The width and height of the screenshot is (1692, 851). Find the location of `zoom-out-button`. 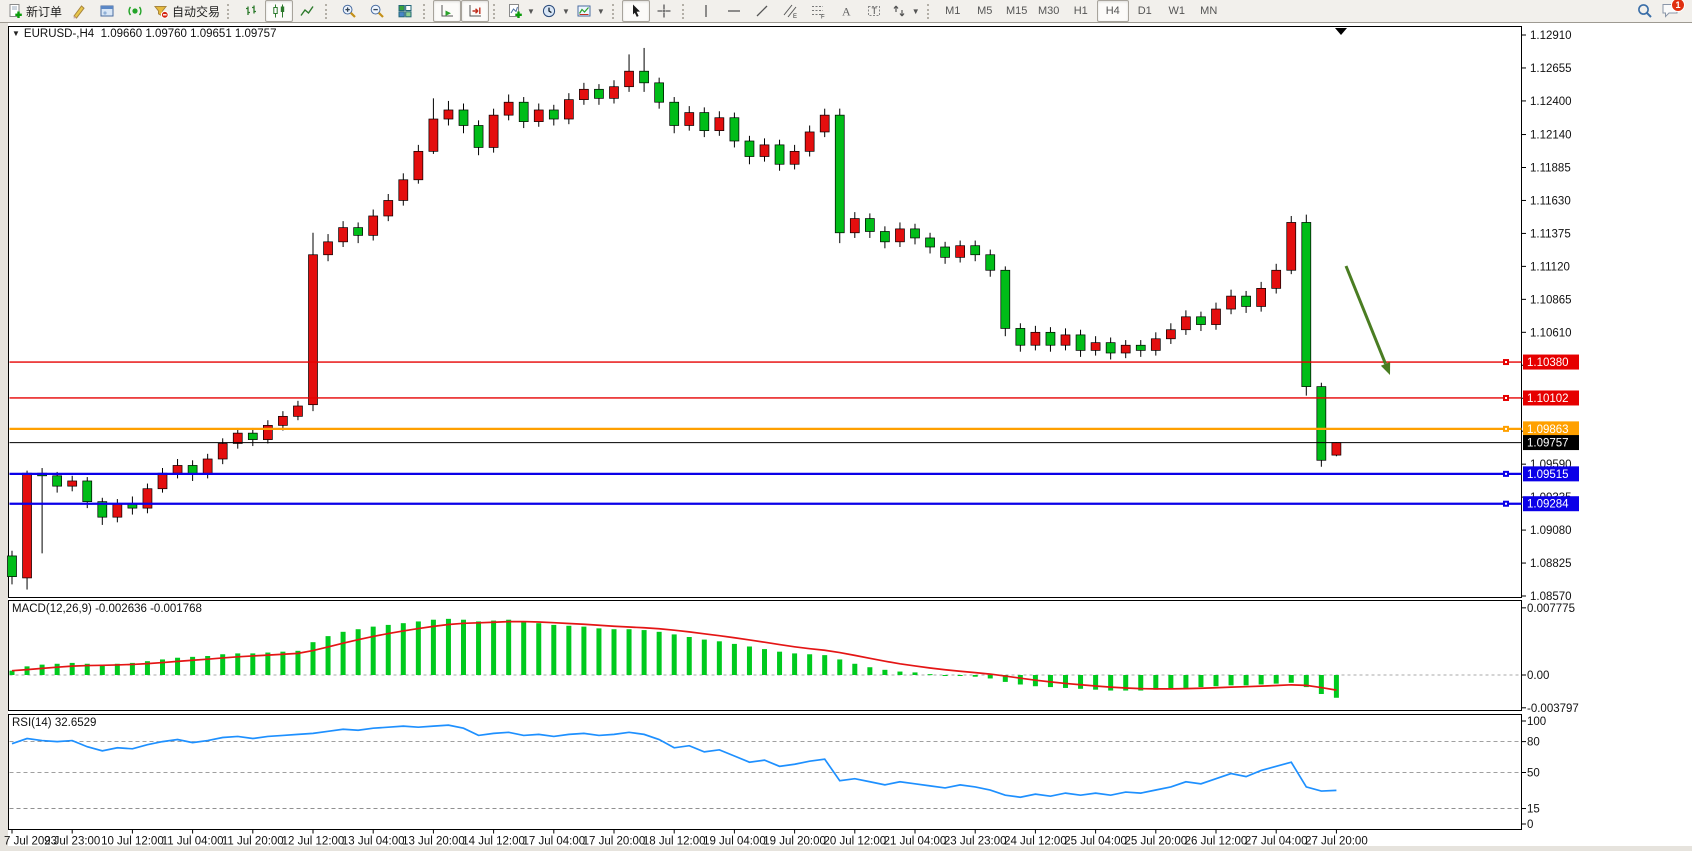

zoom-out-button is located at coordinates (377, 11).